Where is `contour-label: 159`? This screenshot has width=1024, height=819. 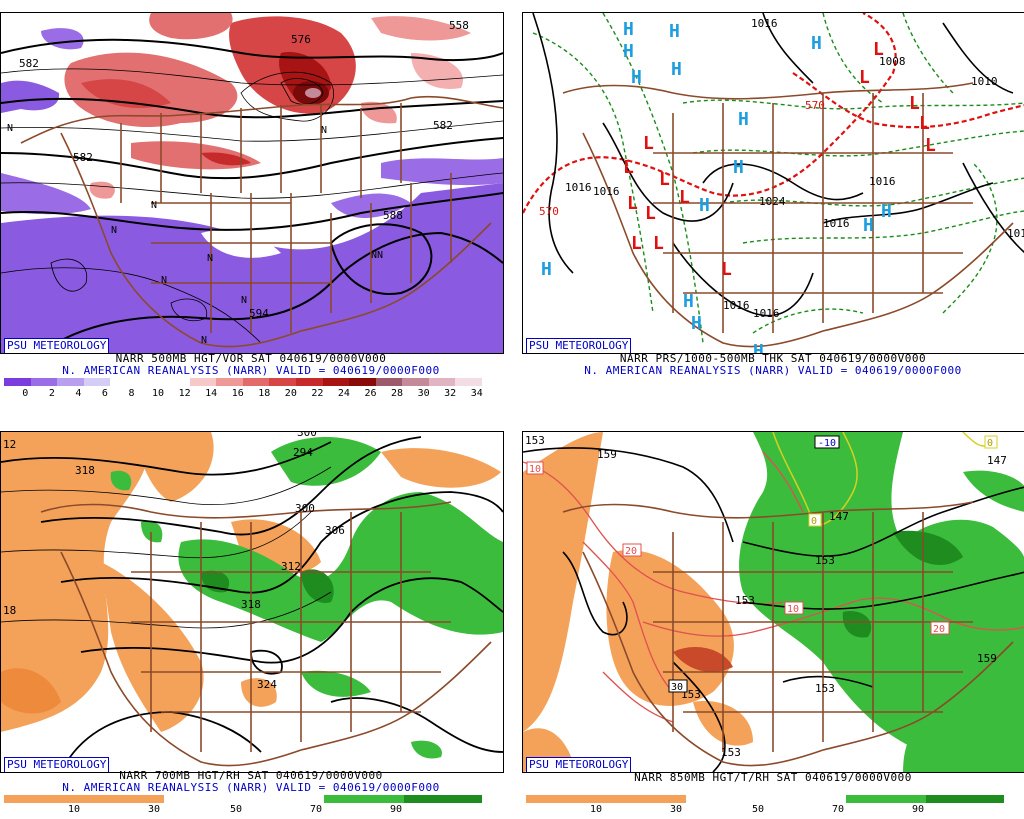 contour-label: 159 is located at coordinates (607, 454).